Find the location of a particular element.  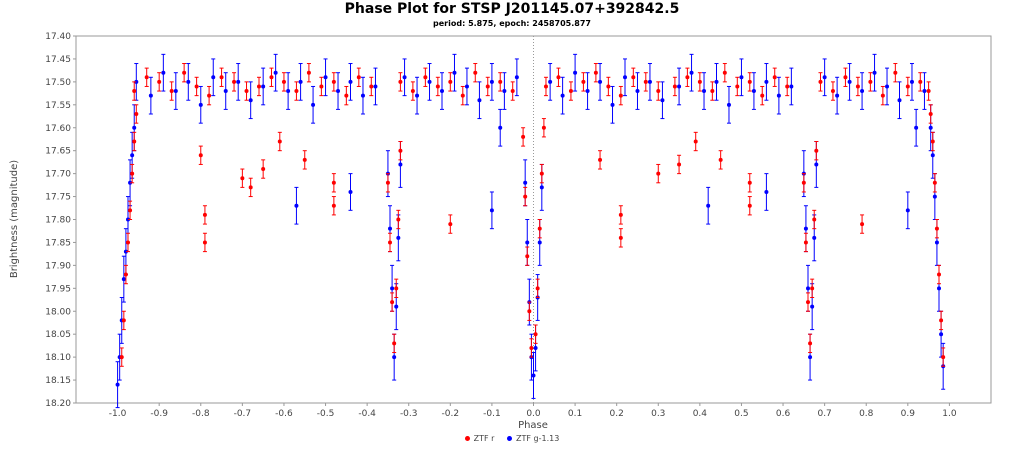

y-tick-label: 17.65 is located at coordinates (58, 152).